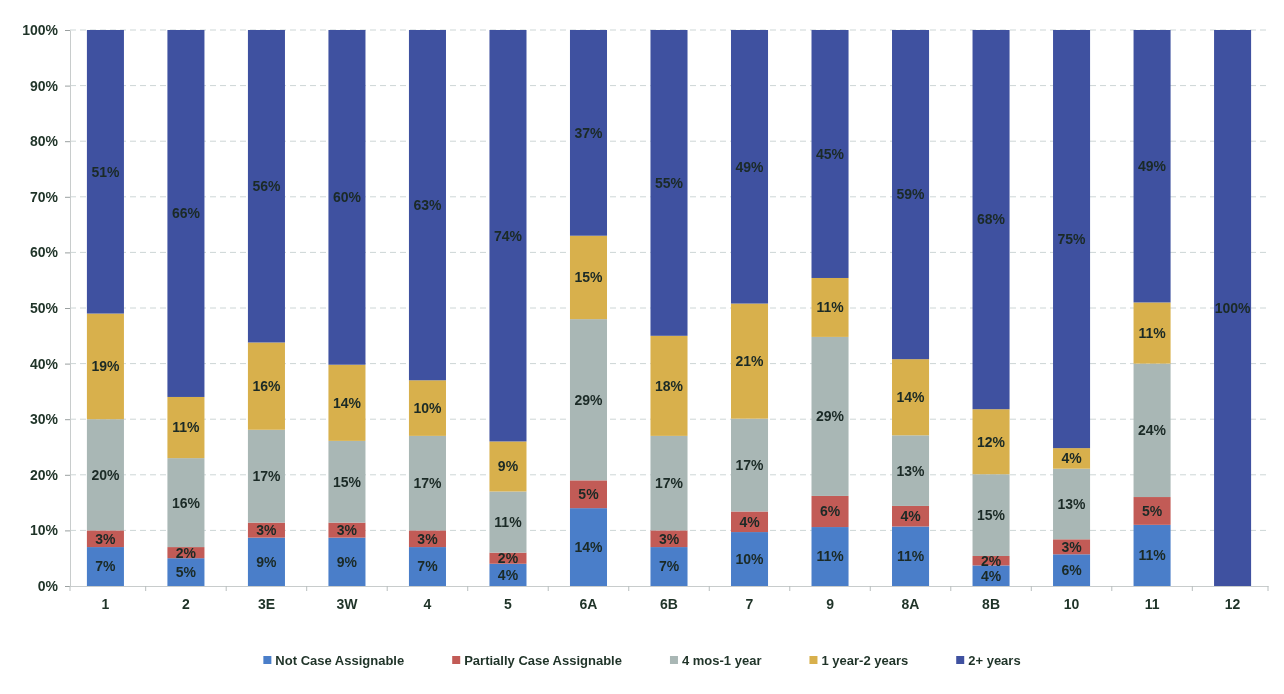  I want to click on y-tick-label: 30%, so click(44, 419).